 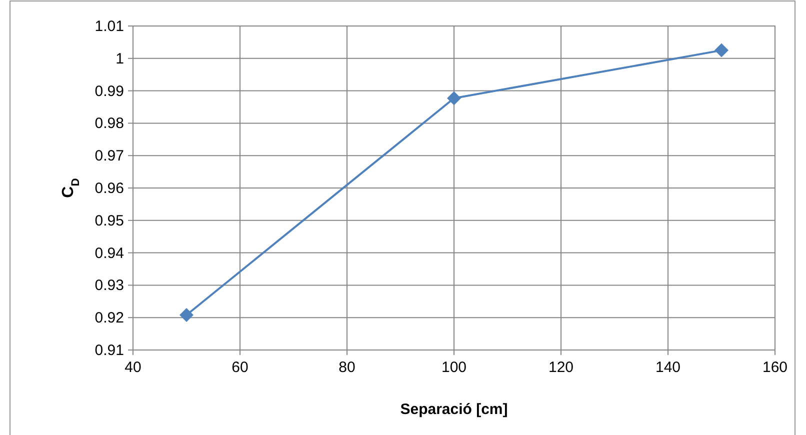 I want to click on x-tick-label: 40, so click(x=133, y=367).